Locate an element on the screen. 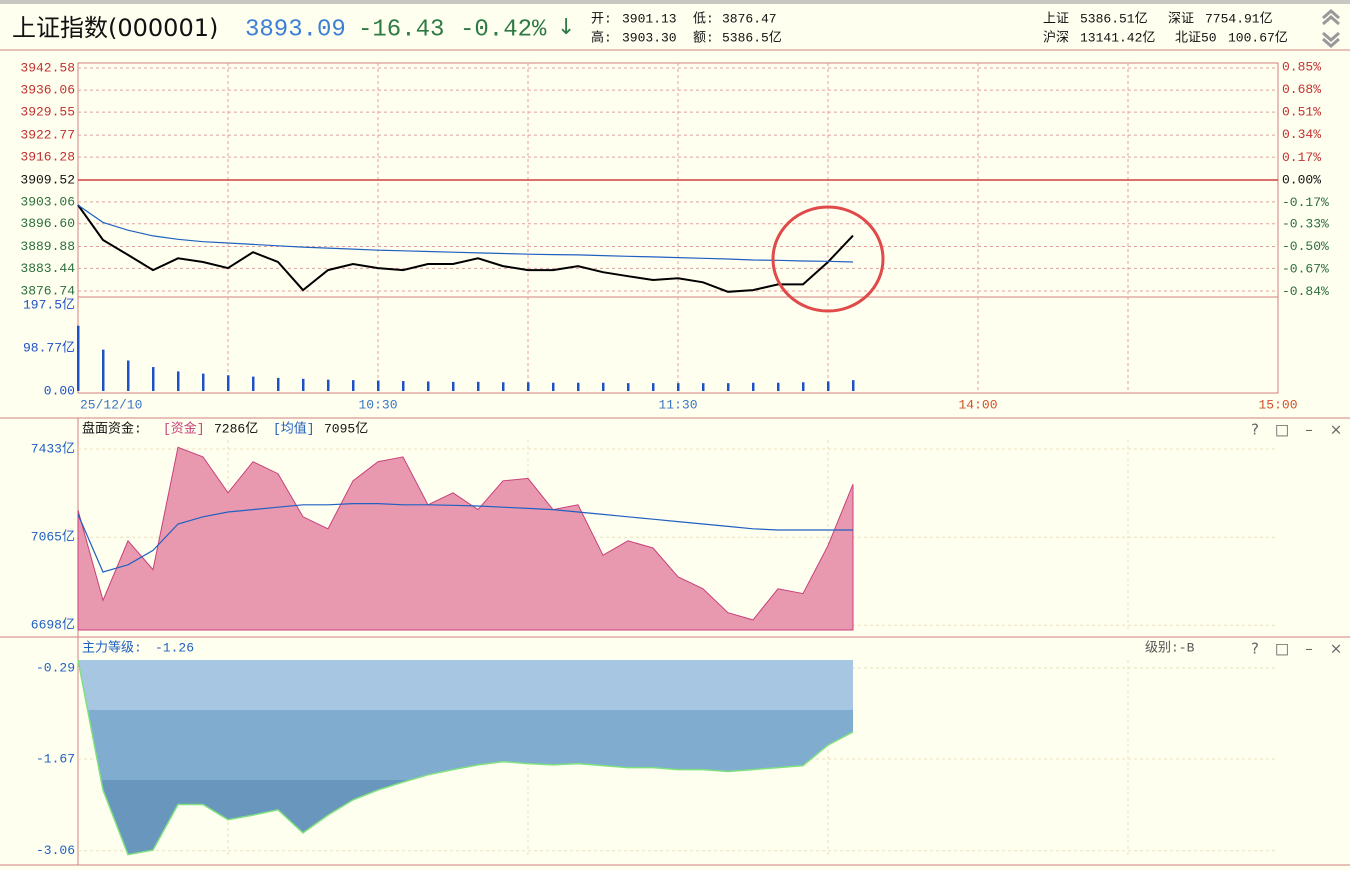 This screenshot has width=1350, height=870. label: 深证 is located at coordinates (1181, 18).